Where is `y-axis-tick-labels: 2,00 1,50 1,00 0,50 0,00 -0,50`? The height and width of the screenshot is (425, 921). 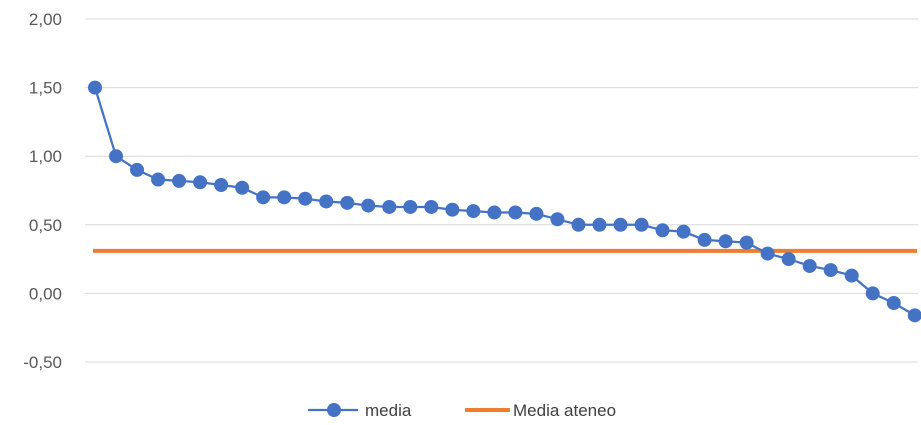
y-axis-tick-labels: 2,00 1,50 1,00 0,50 0,00 -0,50 is located at coordinates (42, 191).